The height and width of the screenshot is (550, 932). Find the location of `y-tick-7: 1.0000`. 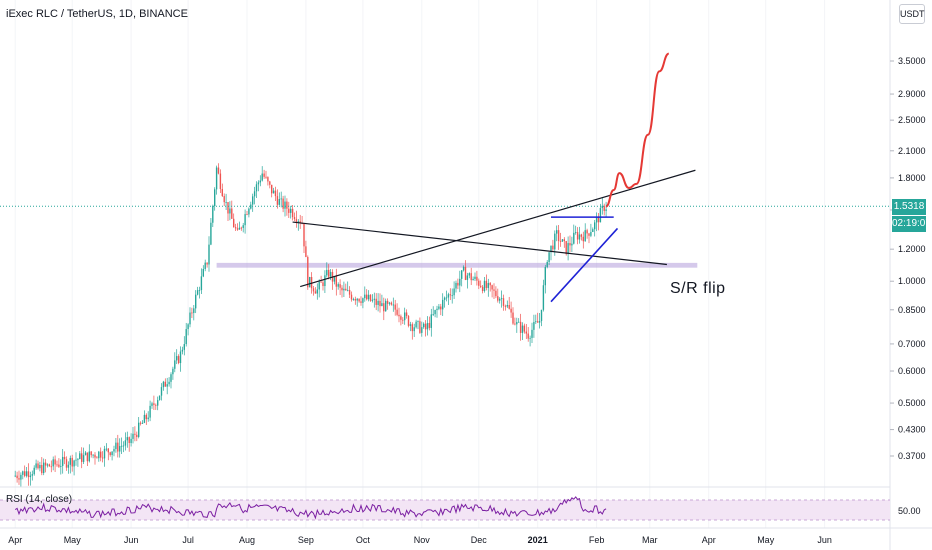

y-tick-7: 1.0000 is located at coordinates (908, 281).